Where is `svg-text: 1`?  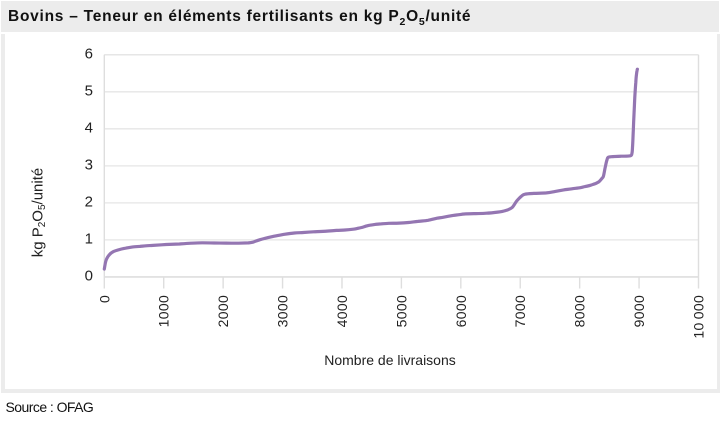 svg-text: 1 is located at coordinates (89, 239).